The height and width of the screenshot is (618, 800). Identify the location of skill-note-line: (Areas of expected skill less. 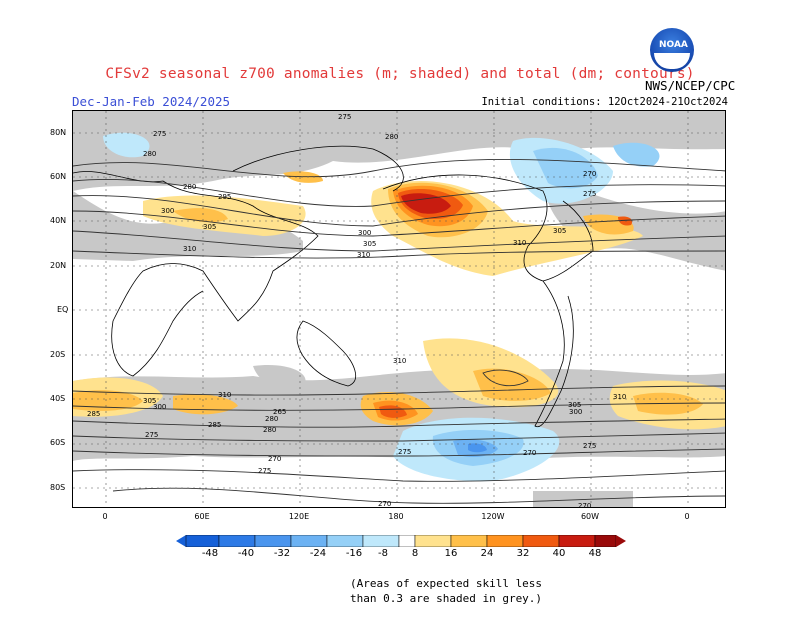
(446, 583).